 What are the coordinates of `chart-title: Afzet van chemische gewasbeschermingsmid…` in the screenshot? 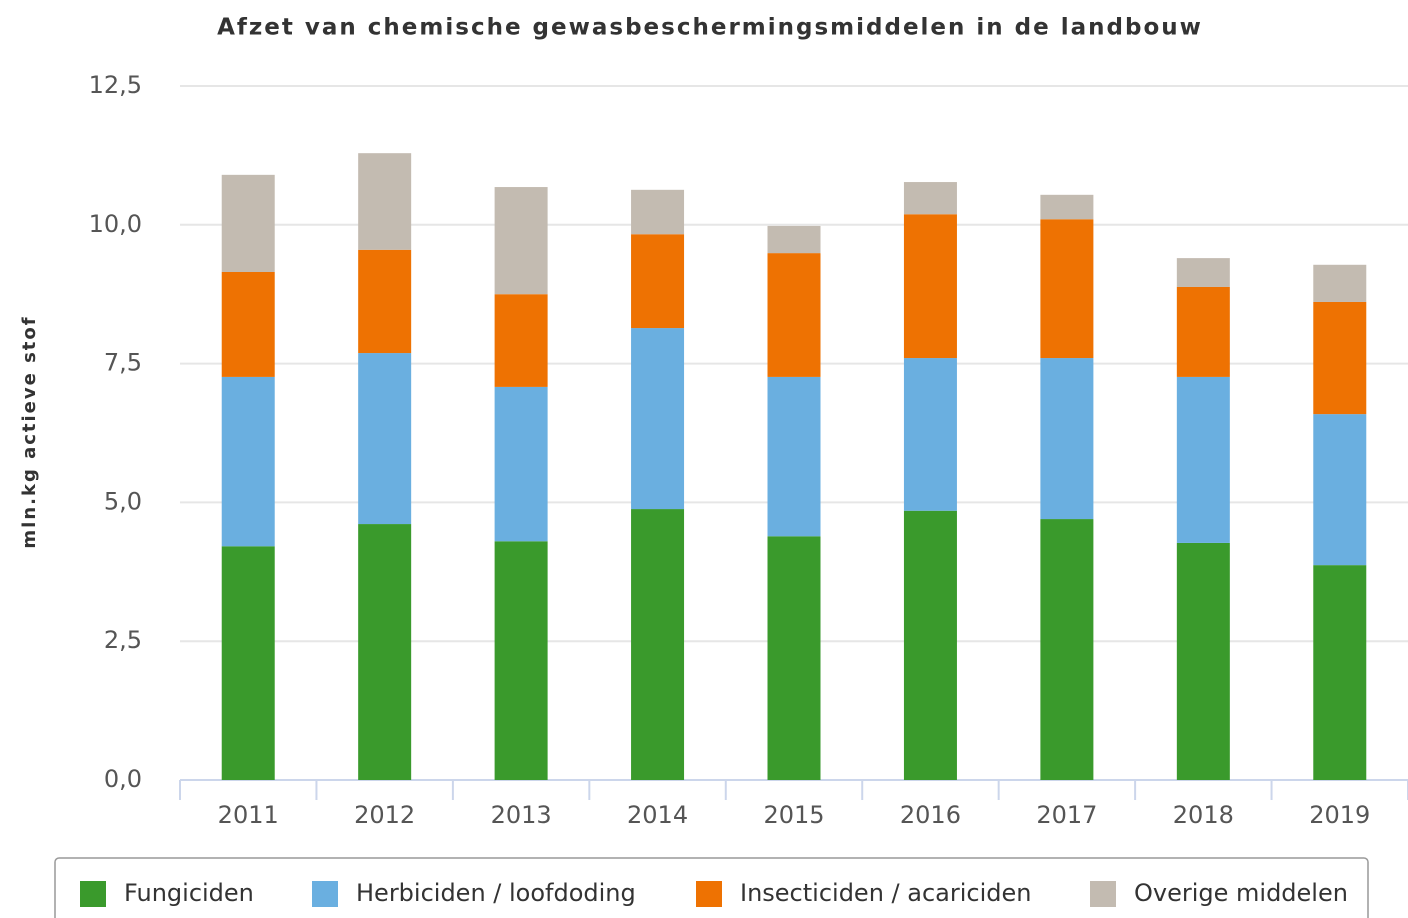 It's located at (710, 28).